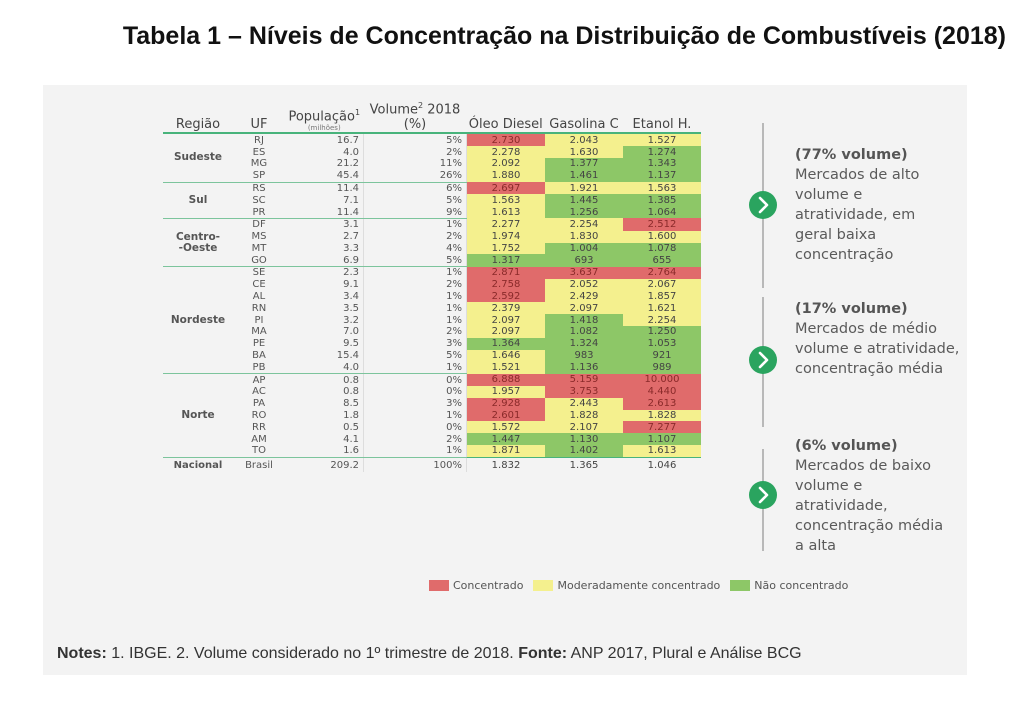 The image size is (1024, 706). What do you see at coordinates (505, 284) in the screenshot?
I see `diesel-cell: 2.758` at bounding box center [505, 284].